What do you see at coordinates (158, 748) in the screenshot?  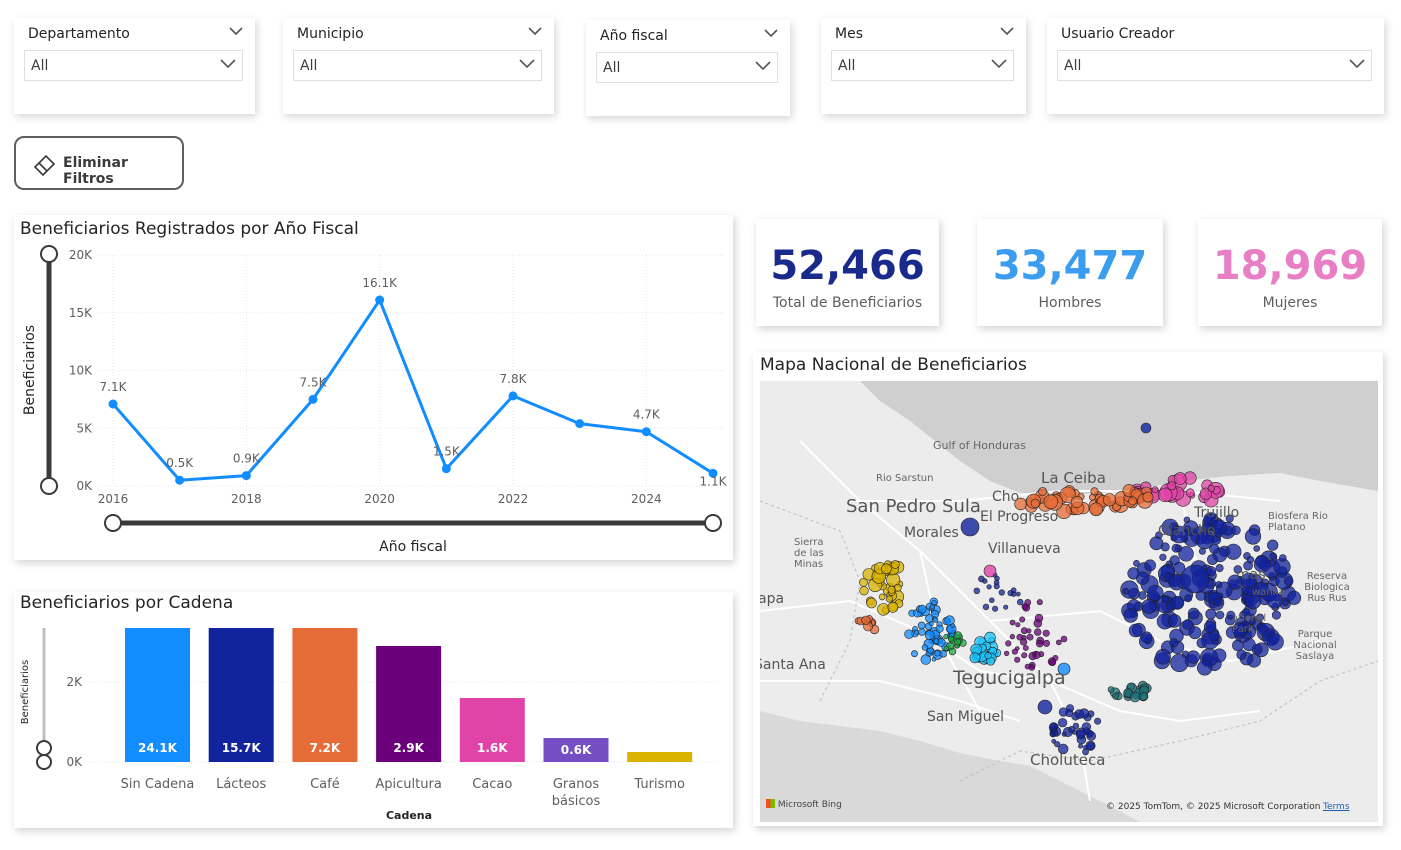 I see `data-label: 24.1K` at bounding box center [158, 748].